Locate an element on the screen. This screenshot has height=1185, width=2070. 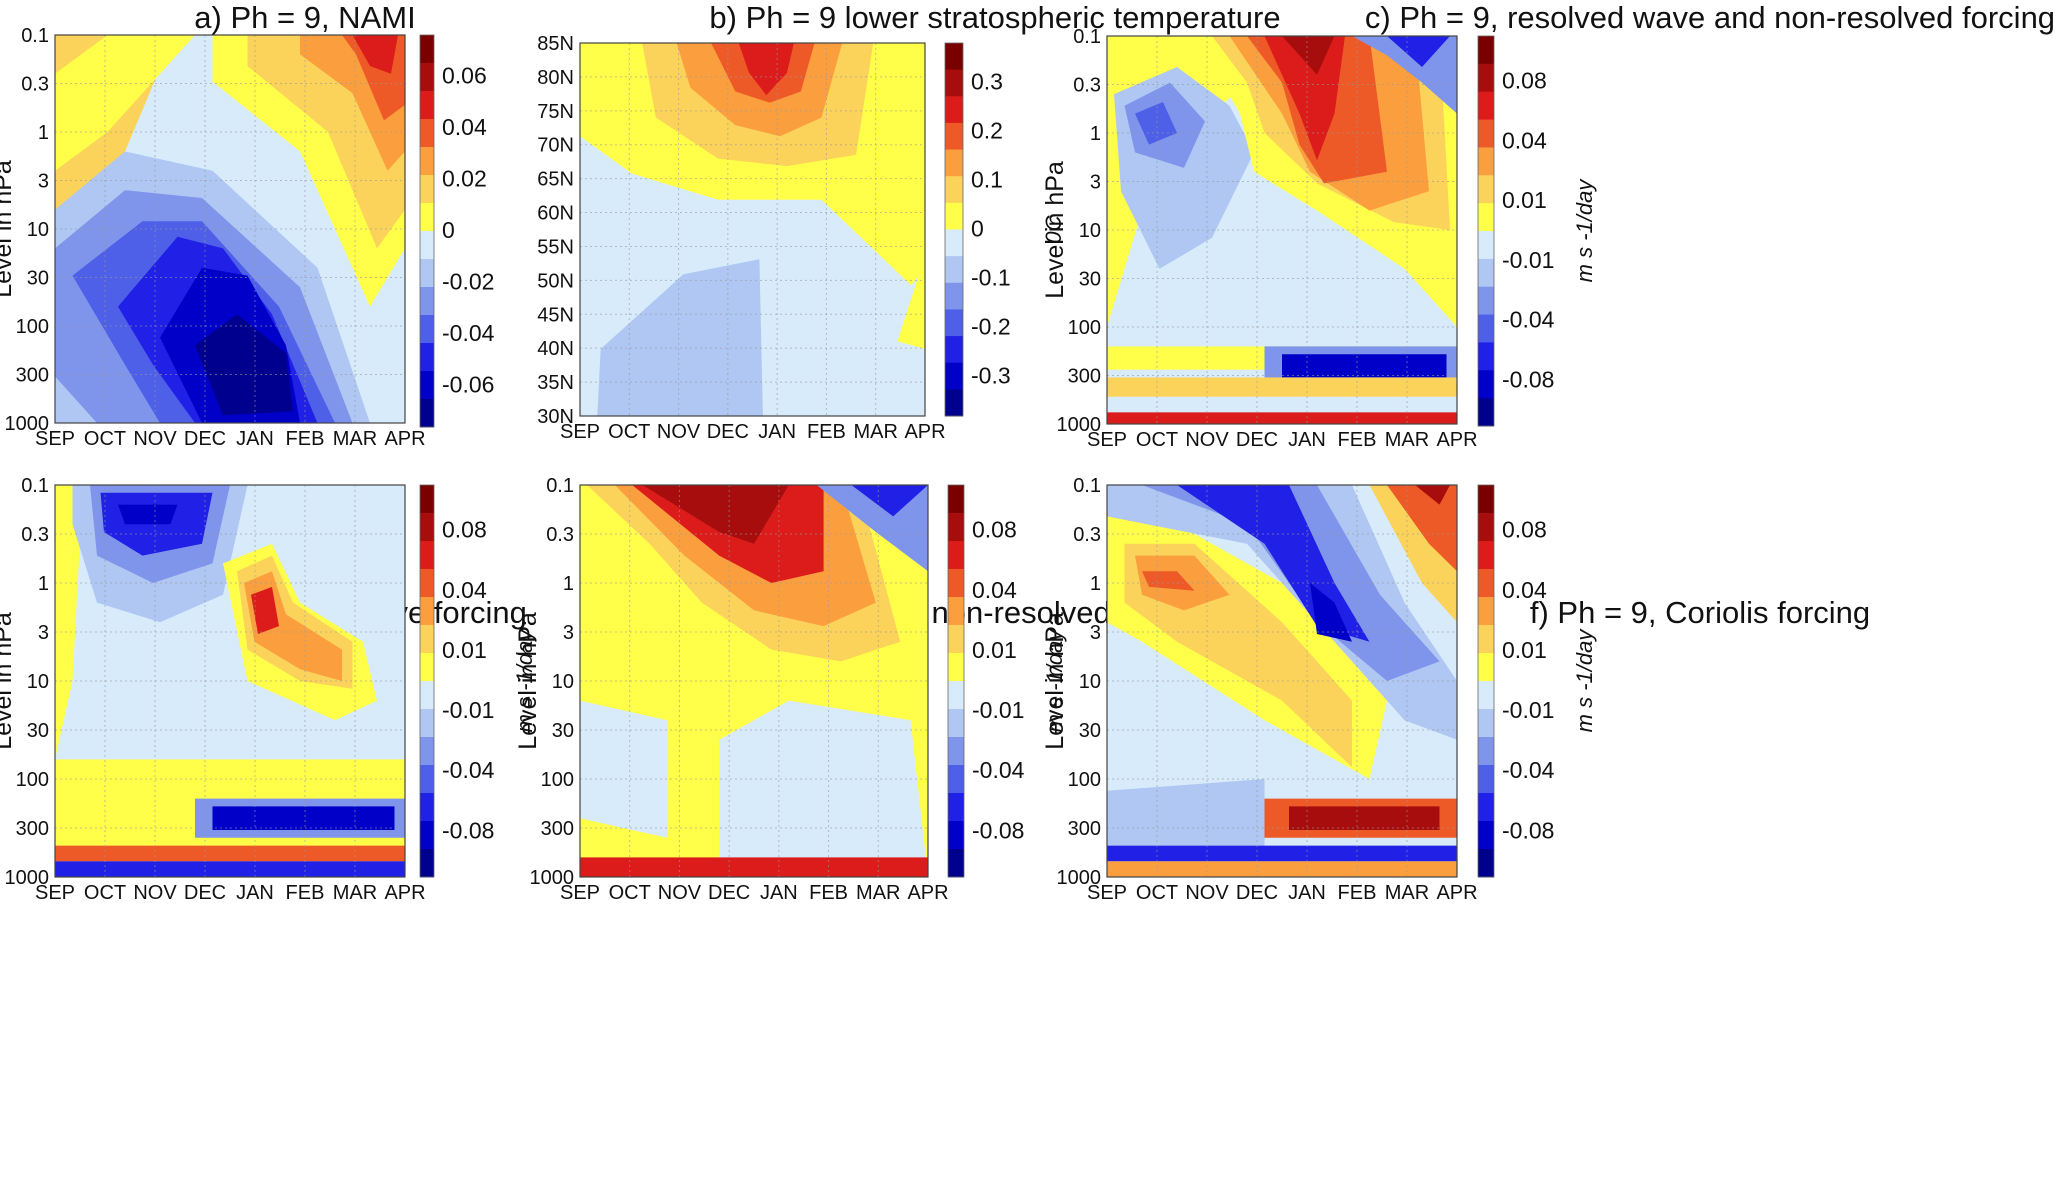
y-tick-label: 40N is located at coordinates (555, 349).